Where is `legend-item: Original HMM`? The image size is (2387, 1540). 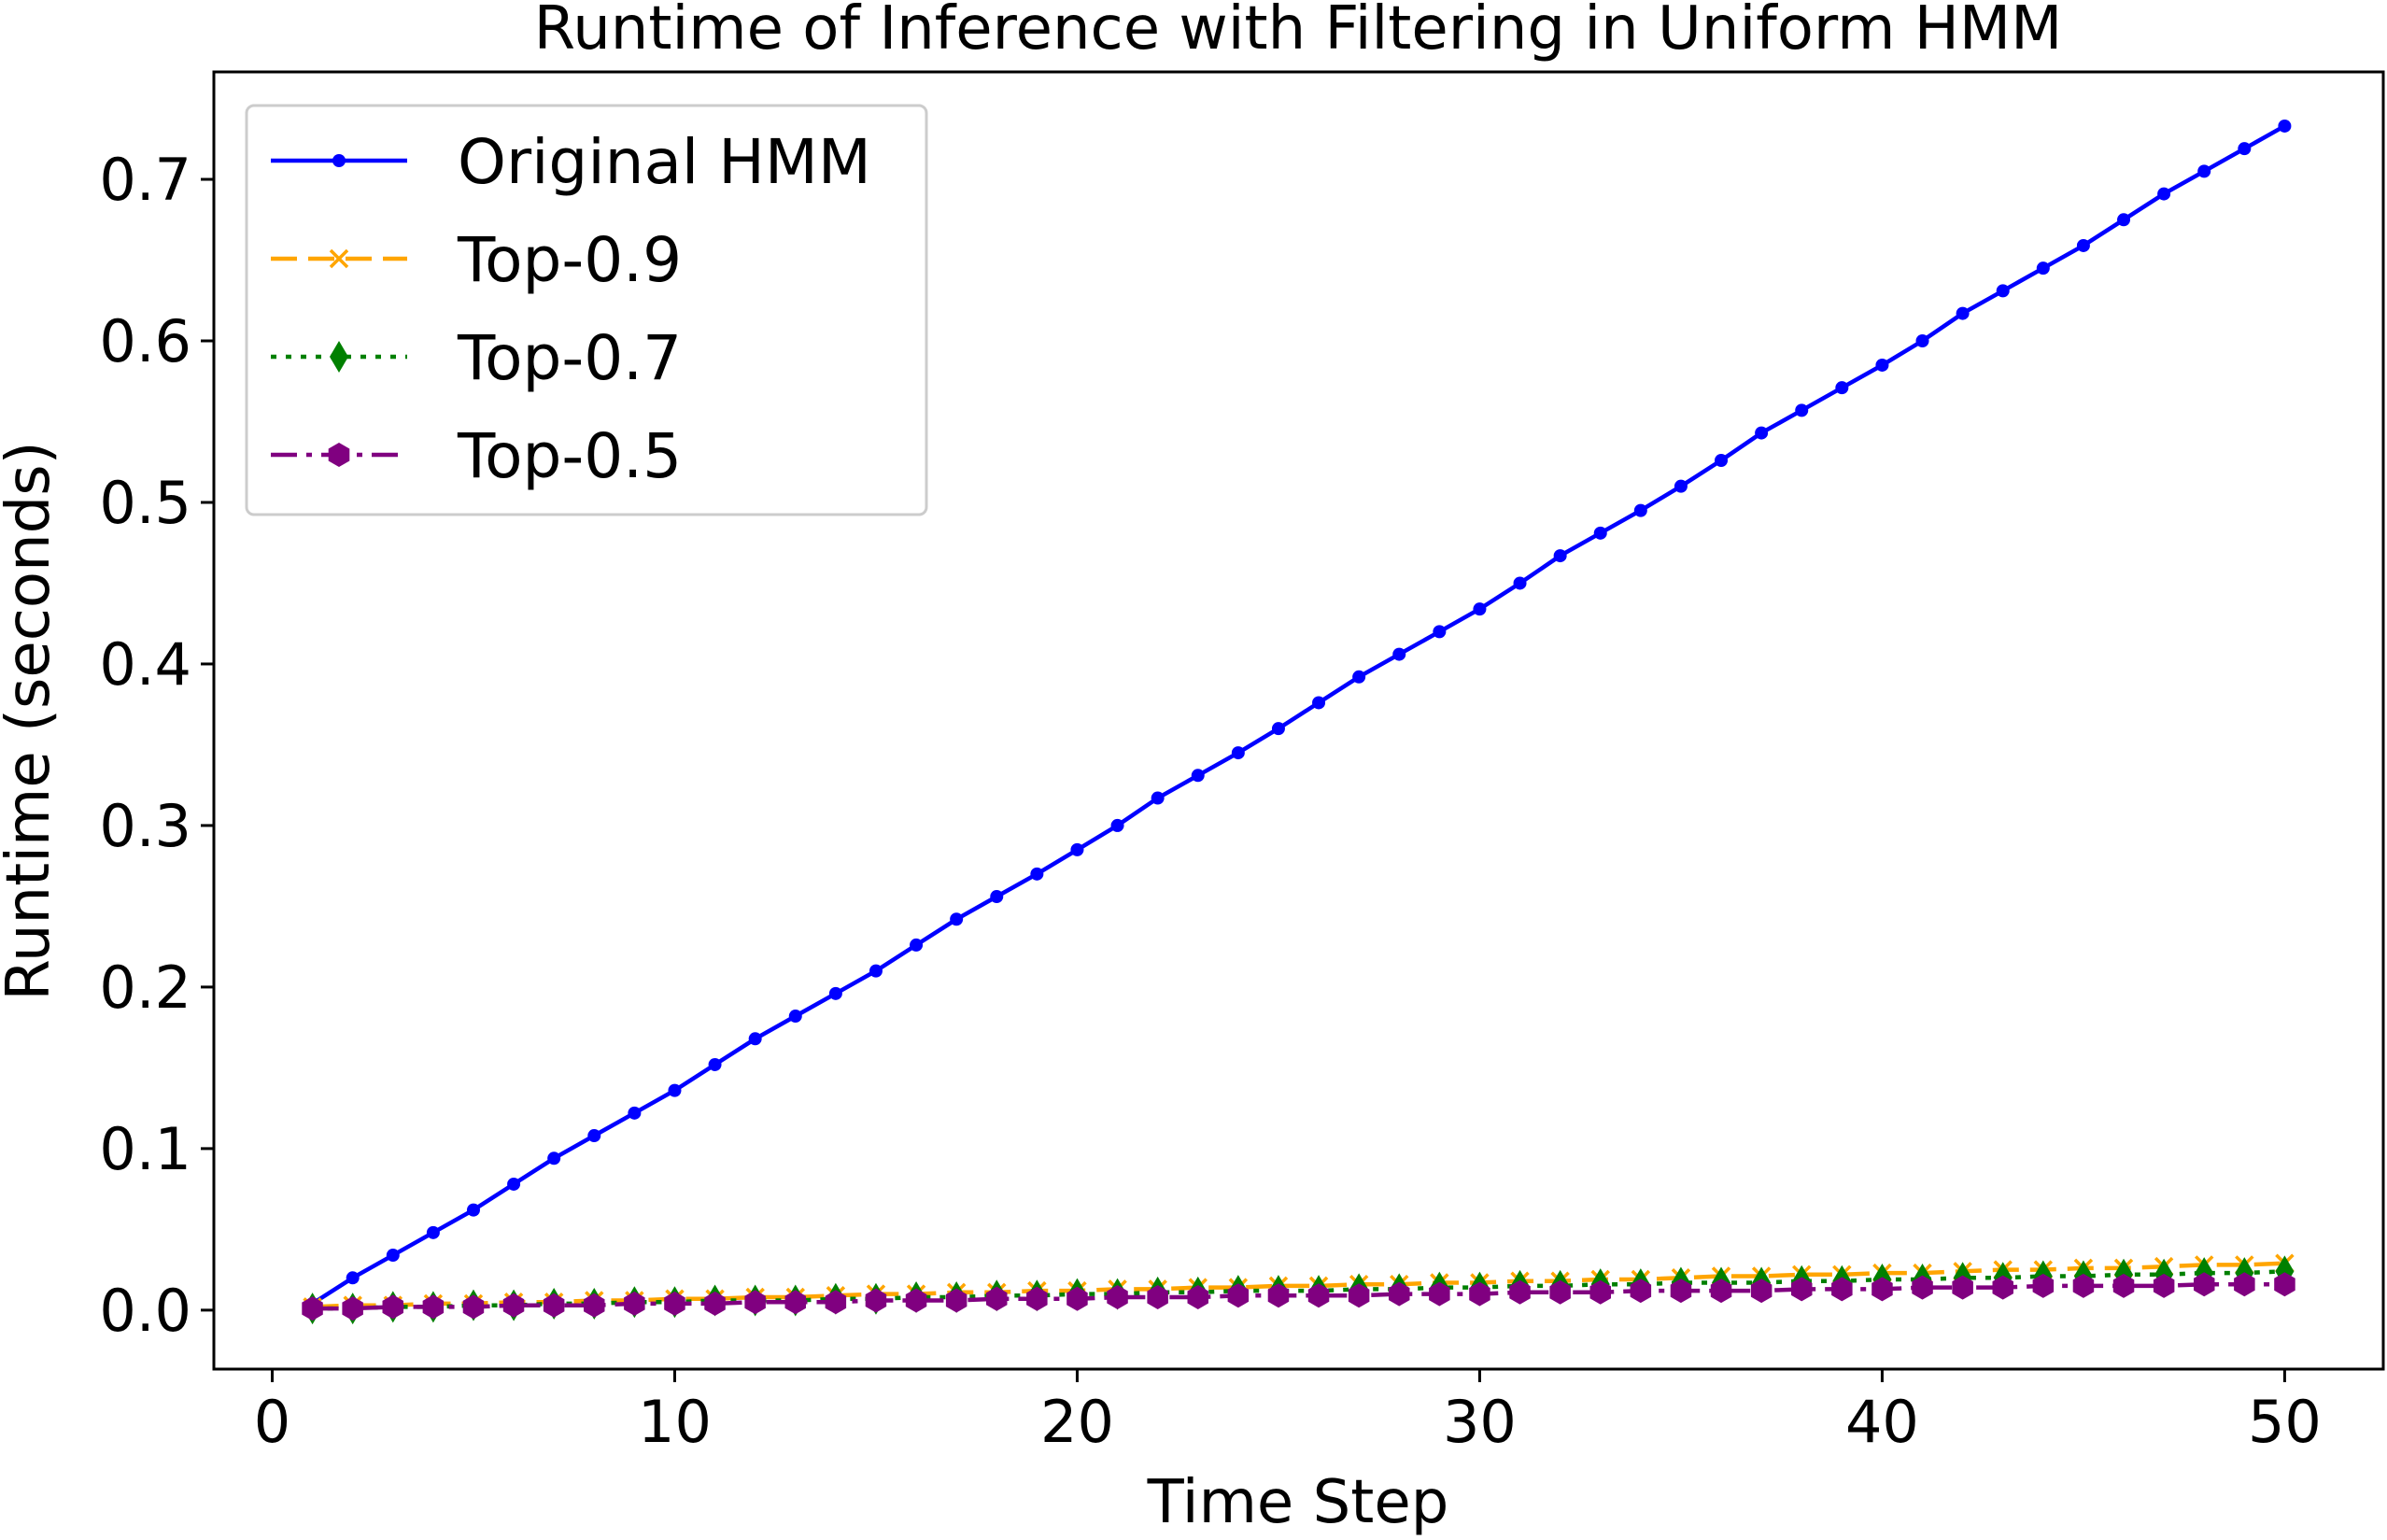 legend-item: Original HMM is located at coordinates (571, 162).